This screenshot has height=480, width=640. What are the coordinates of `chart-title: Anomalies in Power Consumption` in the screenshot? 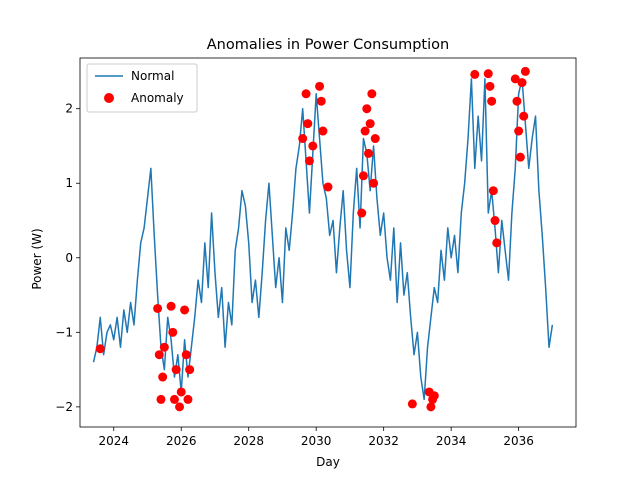 It's located at (328, 45).